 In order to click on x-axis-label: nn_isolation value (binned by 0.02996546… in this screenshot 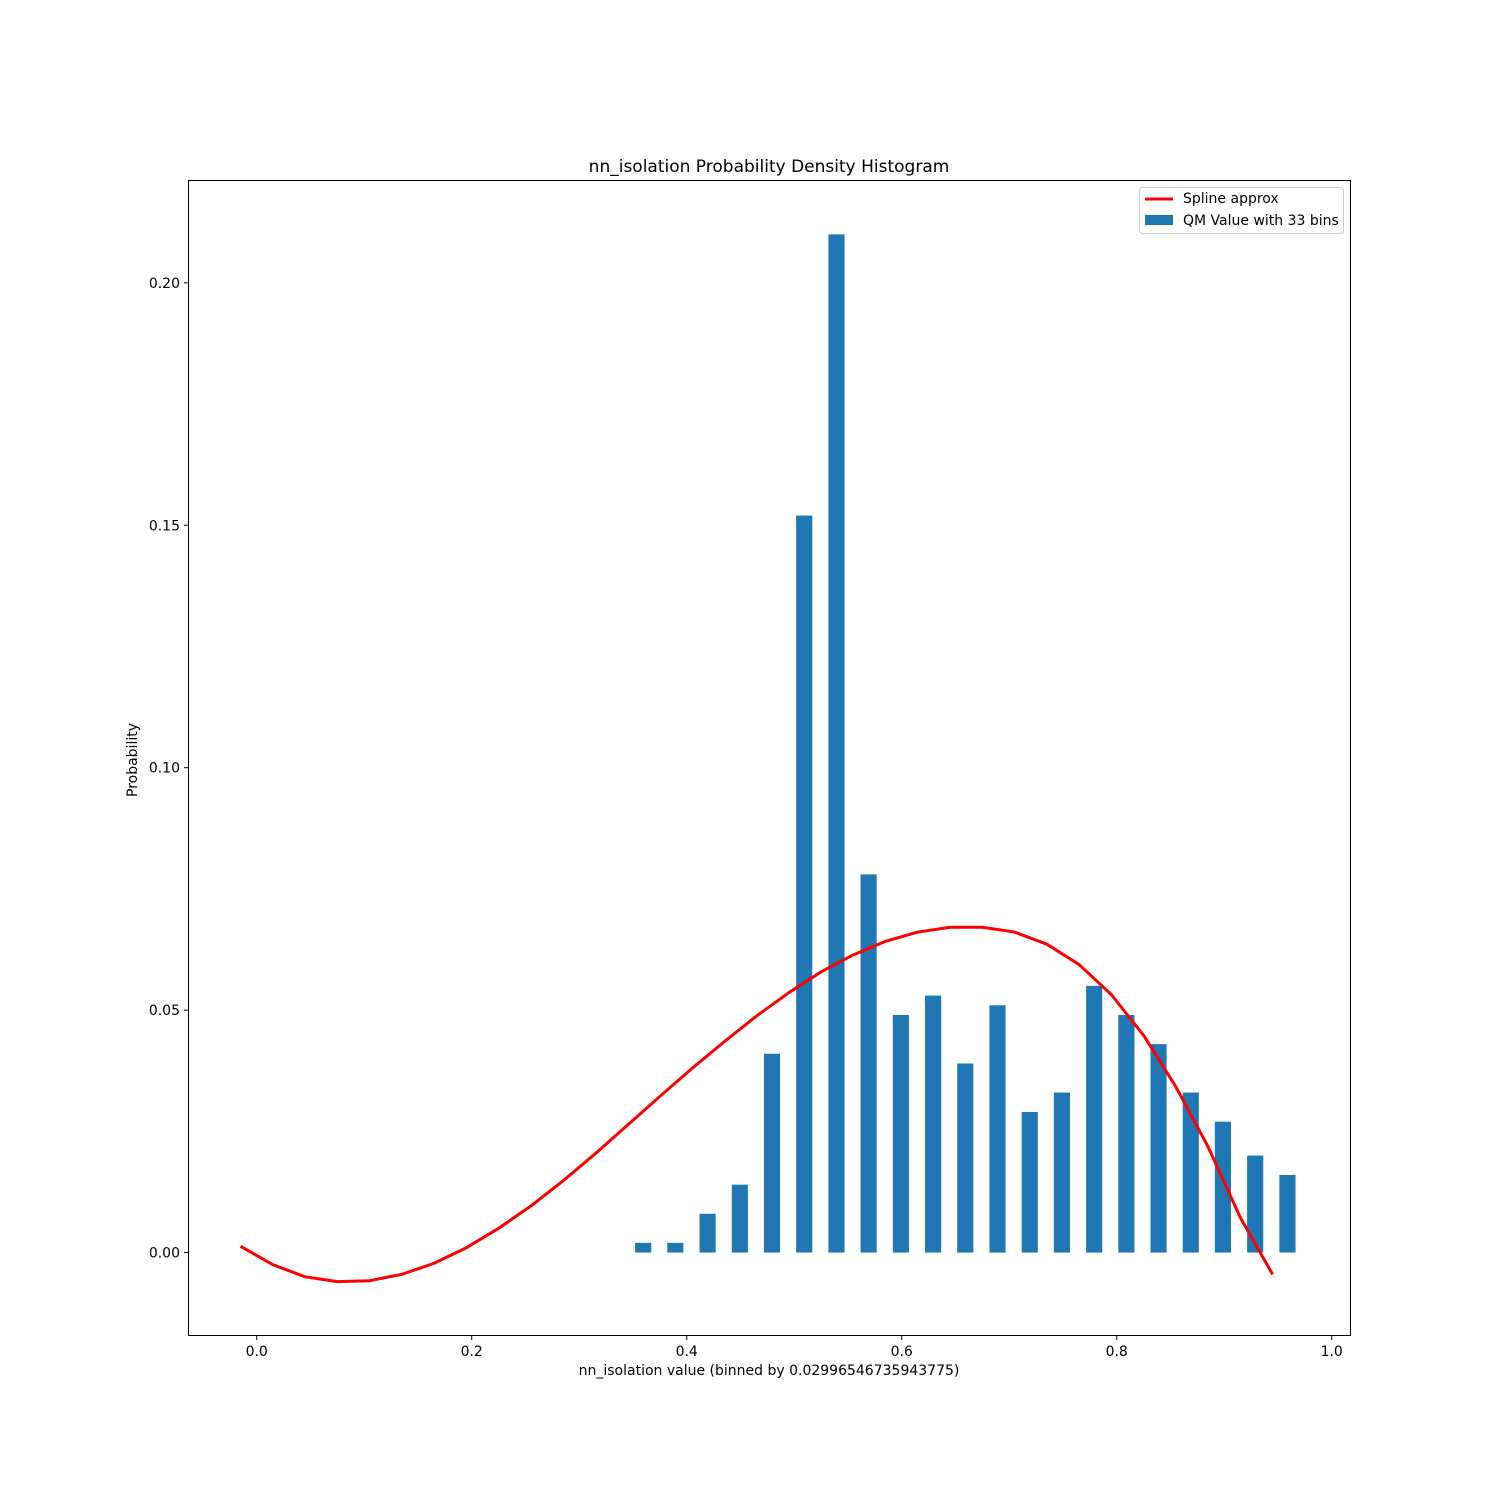, I will do `click(769, 1371)`.